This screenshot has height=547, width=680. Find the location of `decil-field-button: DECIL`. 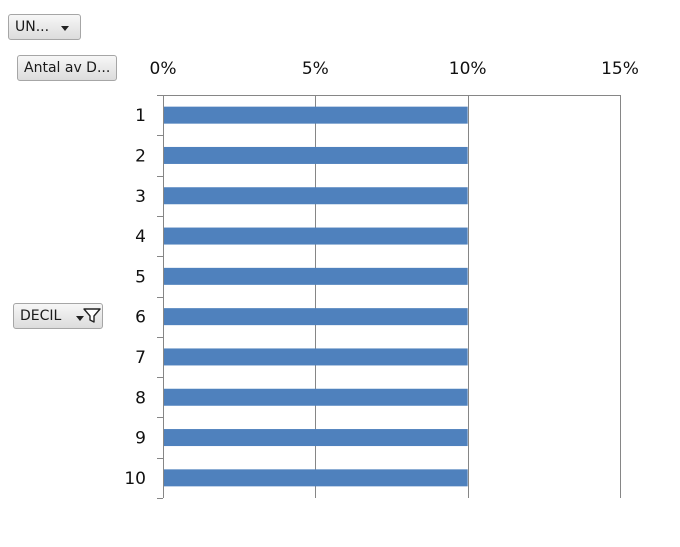

decil-field-button: DECIL is located at coordinates (58, 316).